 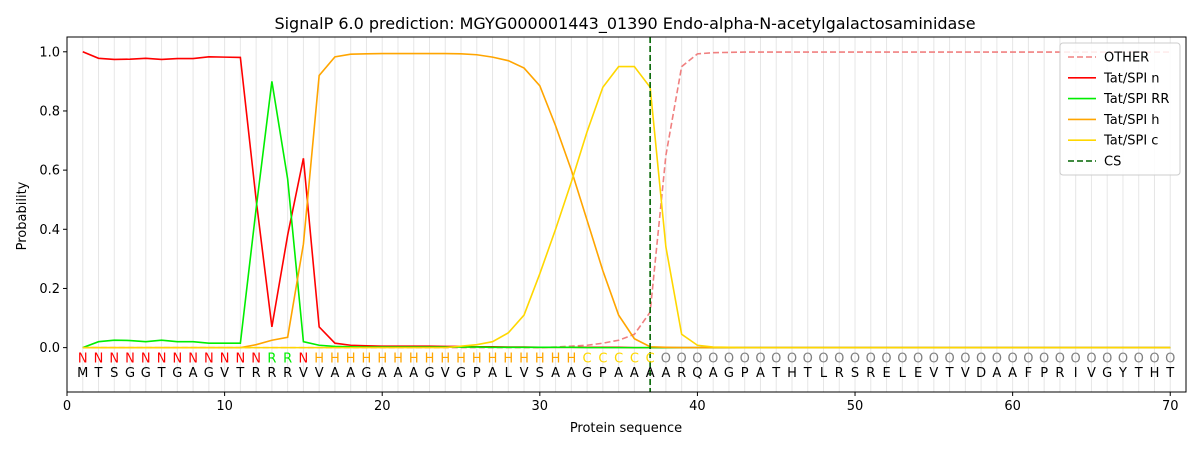 What do you see at coordinates (271, 358) in the screenshot?
I see `region-label: R` at bounding box center [271, 358].